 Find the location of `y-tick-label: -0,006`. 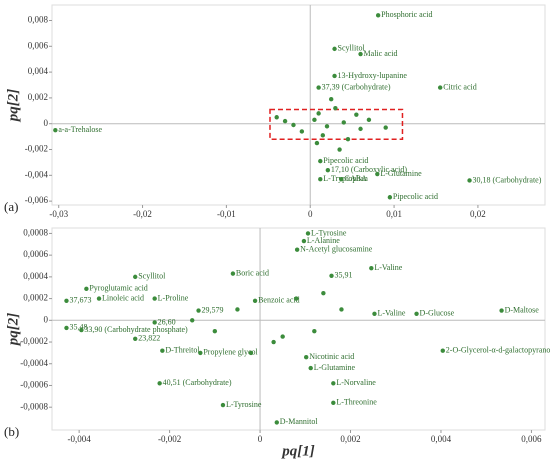

y-tick-label: -0,006 is located at coordinates (37, 200).